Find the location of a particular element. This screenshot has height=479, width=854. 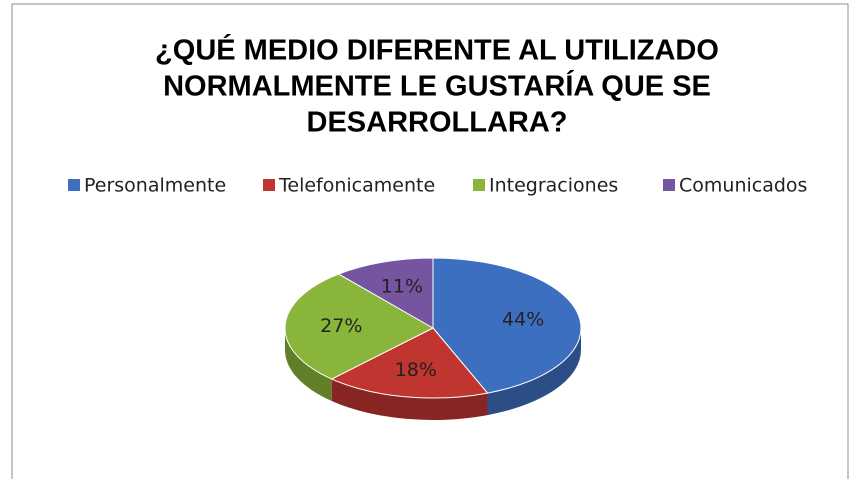

data-label: 18% is located at coordinates (416, 370).